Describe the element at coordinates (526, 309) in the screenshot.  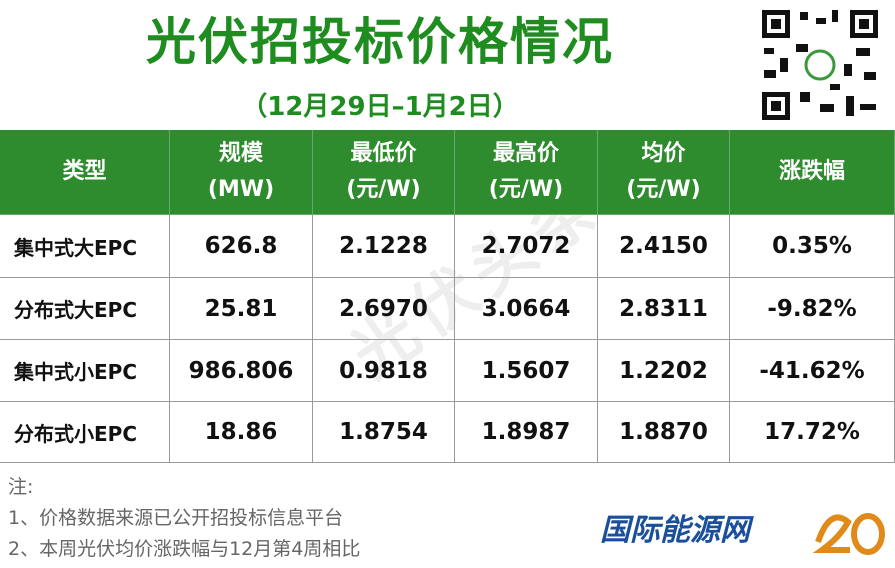
I see `table-cell: 3.0664` at that location.